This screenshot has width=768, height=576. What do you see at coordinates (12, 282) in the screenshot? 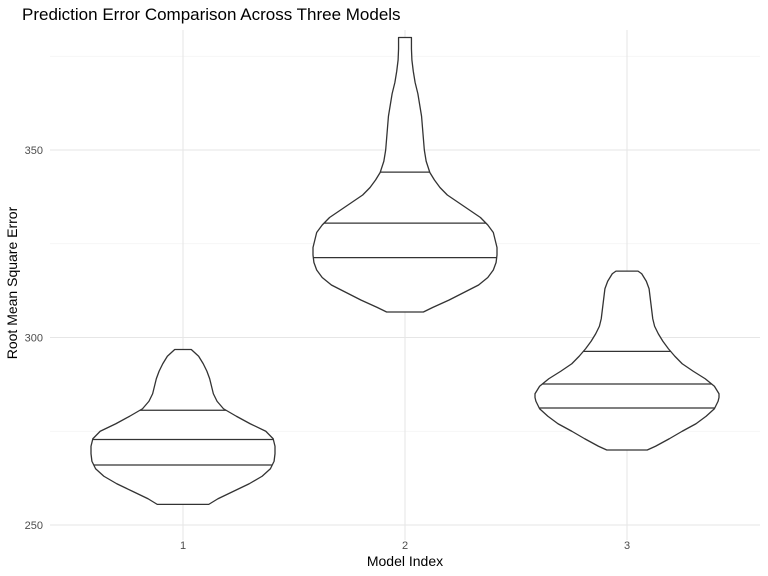
I see `y-axis-title: Root Mean Square Error` at bounding box center [12, 282].